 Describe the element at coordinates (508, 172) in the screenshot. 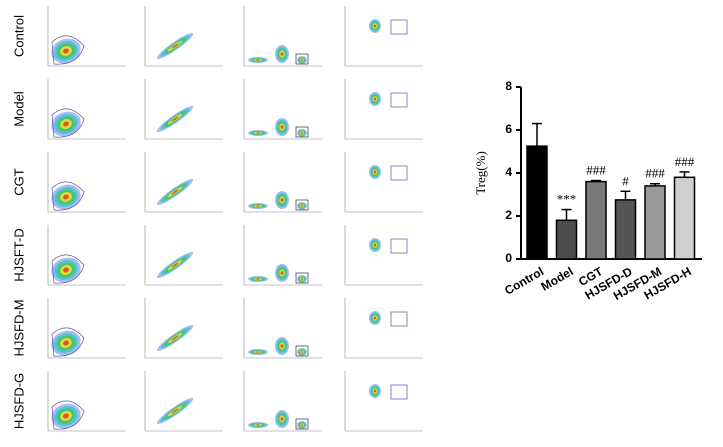

I see `y-tick-label: 4` at that location.